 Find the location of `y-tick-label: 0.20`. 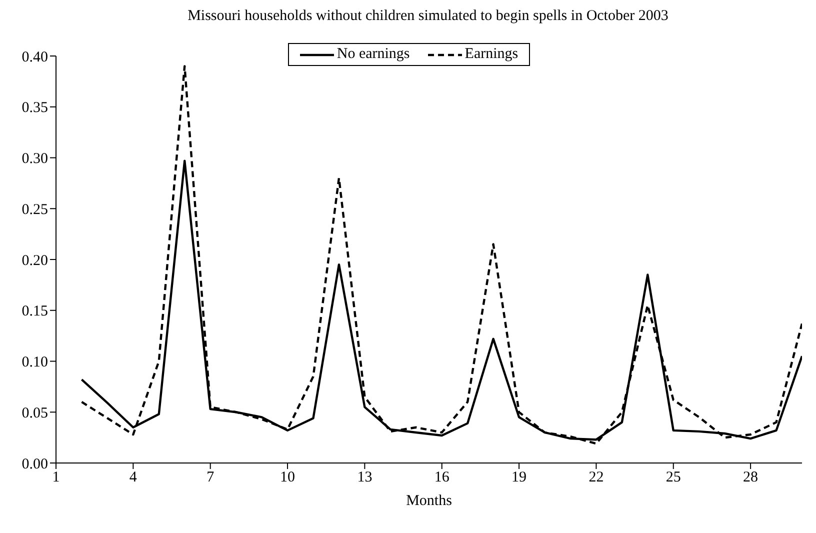

y-tick-label: 0.20 is located at coordinates (35, 260).